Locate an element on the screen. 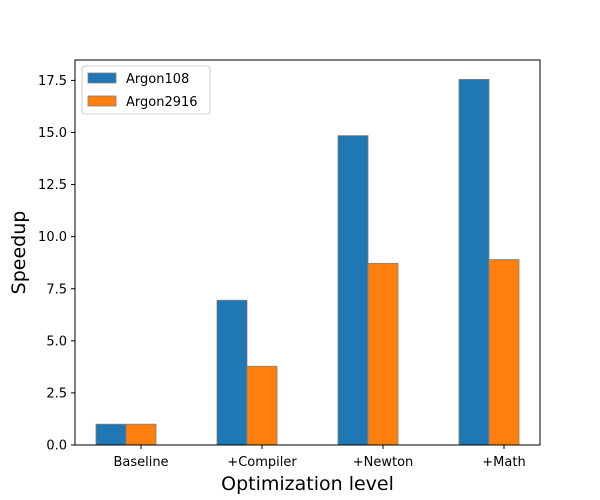 Image resolution: width=600 pixels, height=500 pixels. y-tick-label: 5.0 is located at coordinates (56, 341).